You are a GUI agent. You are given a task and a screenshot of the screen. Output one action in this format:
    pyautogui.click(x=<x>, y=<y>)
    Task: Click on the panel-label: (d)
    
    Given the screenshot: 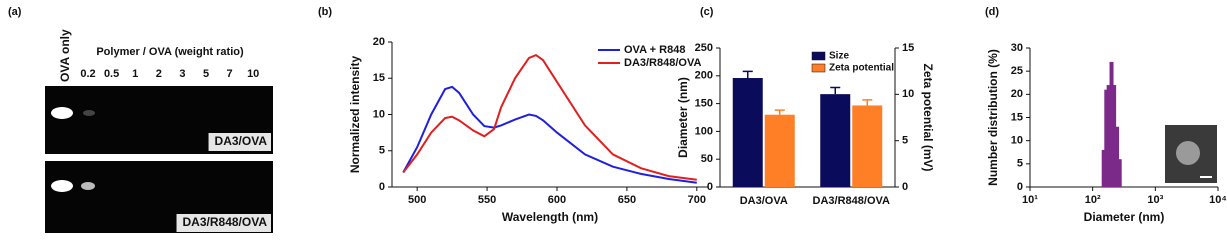 What is the action you would take?
    pyautogui.click(x=992, y=12)
    